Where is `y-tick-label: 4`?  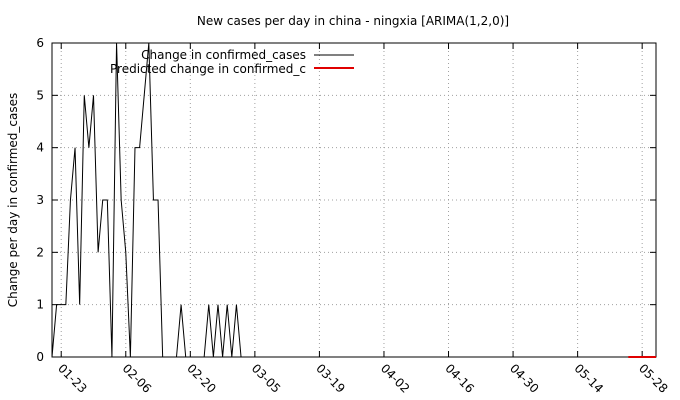 y-tick-label: 4 is located at coordinates (40, 148).